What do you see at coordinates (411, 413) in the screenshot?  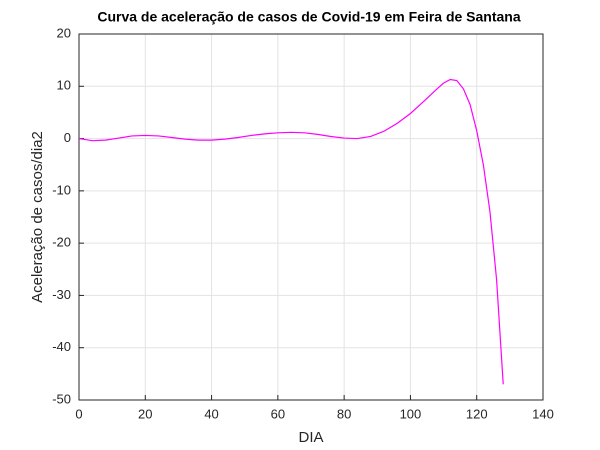 I see `x-tick-label: 100` at bounding box center [411, 413].